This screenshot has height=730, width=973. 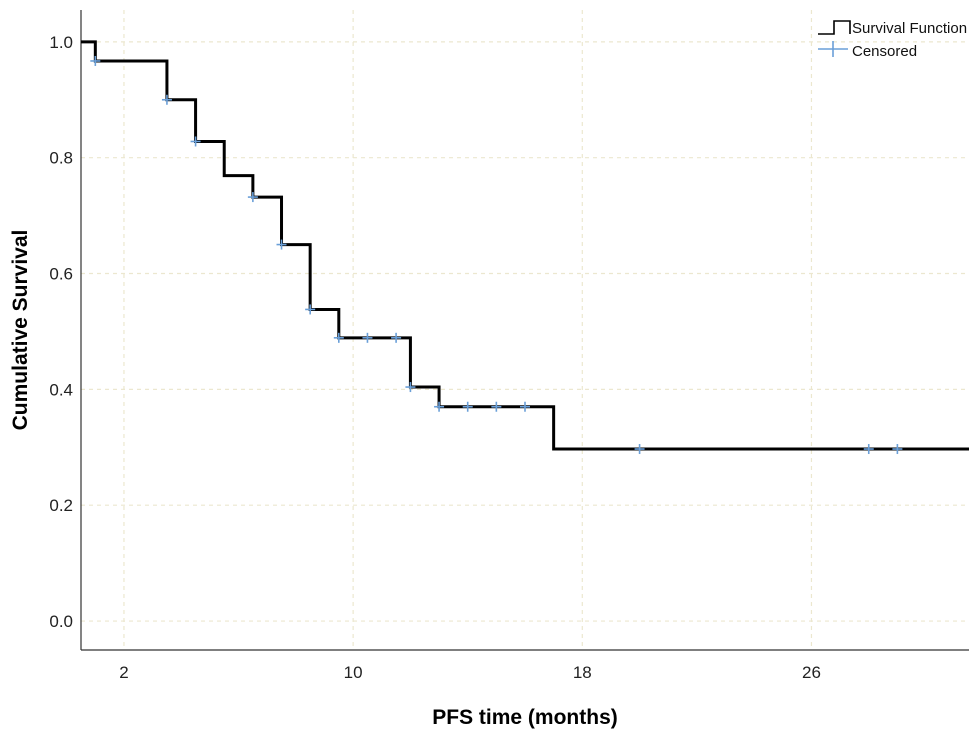 I want to click on legend-survival-function-label: Survival Function, so click(x=909, y=28).